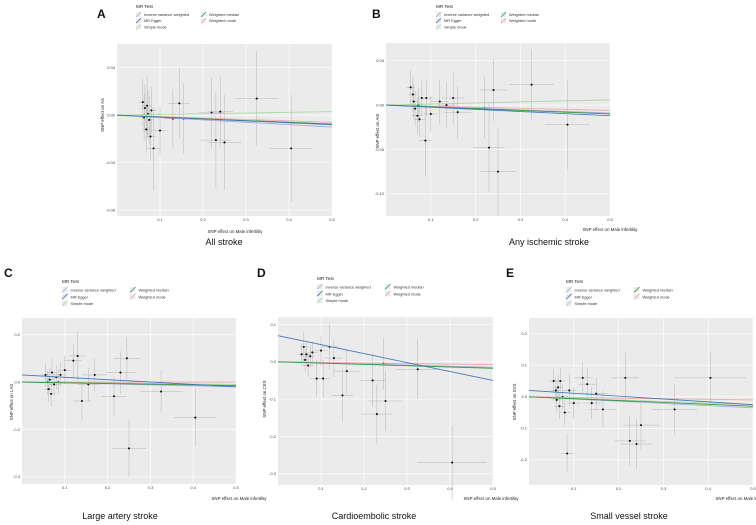 The height and width of the screenshot is (525, 756). Describe the element at coordinates (101, 14) in the screenshot. I see `panel-label: A` at that location.